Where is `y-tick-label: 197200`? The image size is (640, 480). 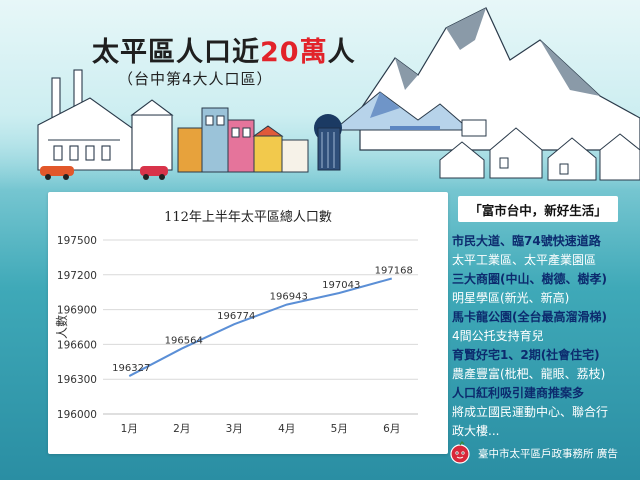 y-tick-label: 197200 is located at coordinates (77, 276).